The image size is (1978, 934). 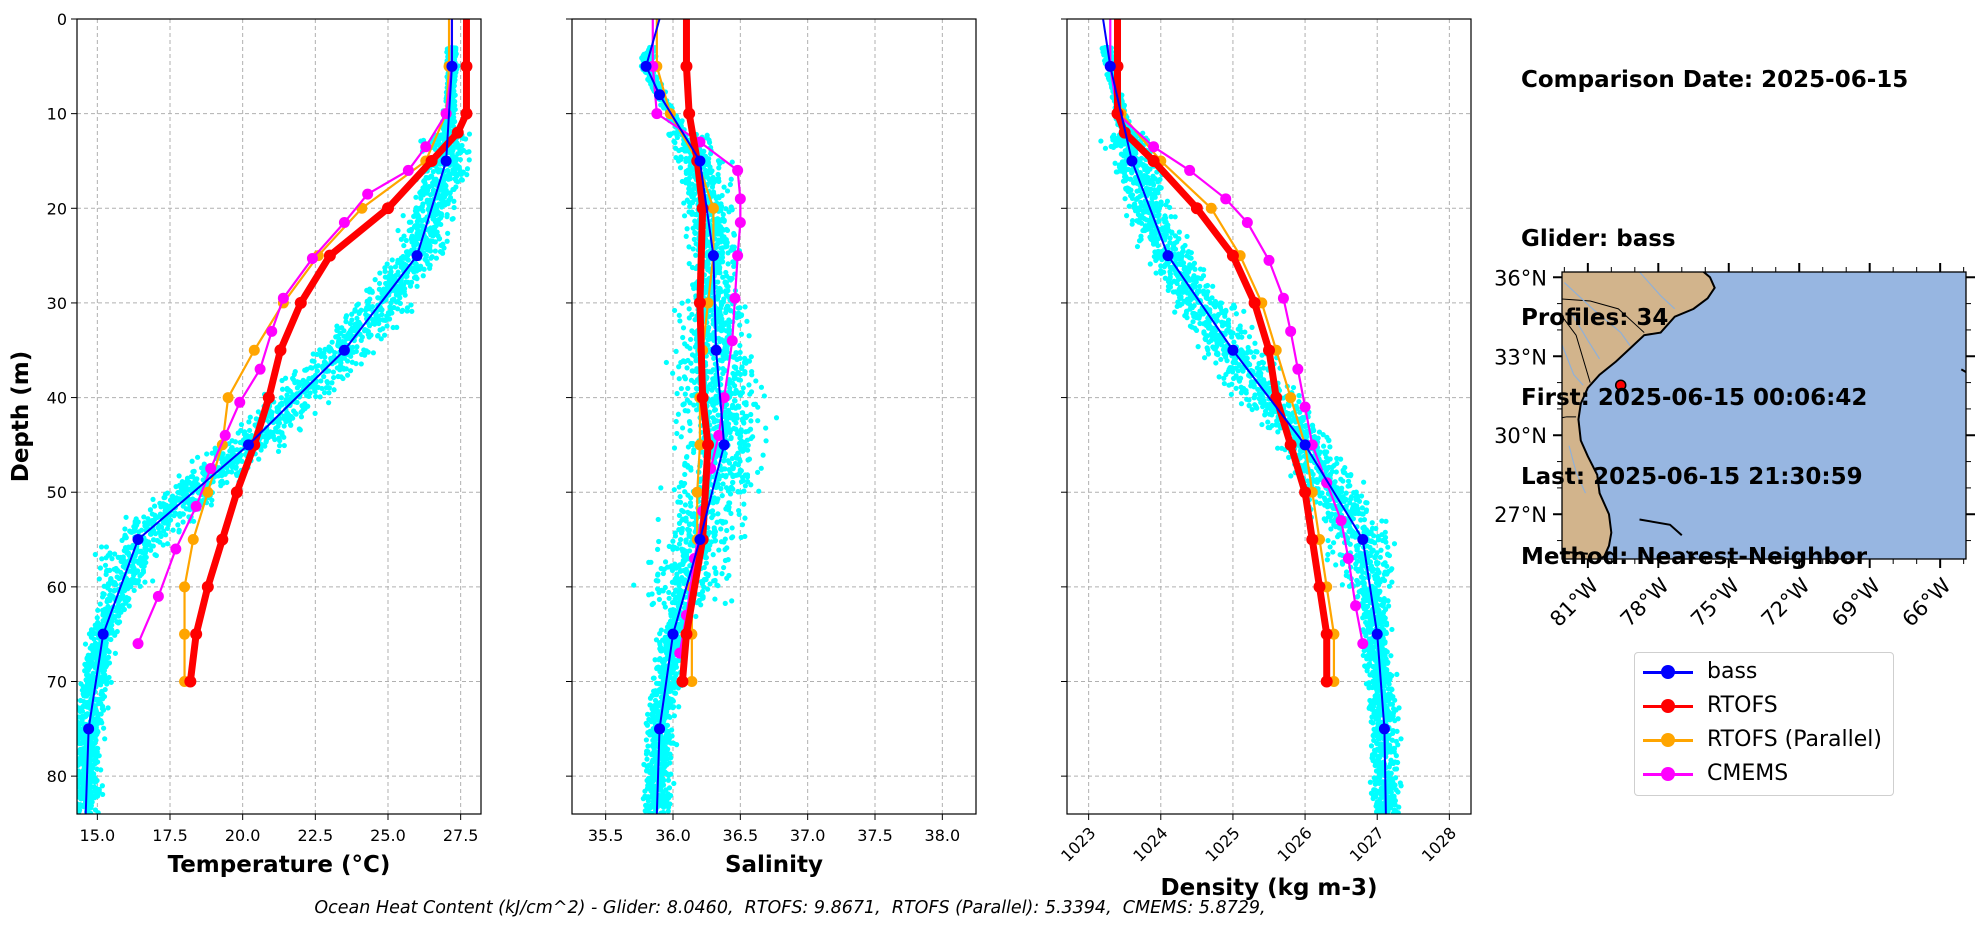 What do you see at coordinates (62, 19) in the screenshot?
I see `y-tick-label: 0` at bounding box center [62, 19].